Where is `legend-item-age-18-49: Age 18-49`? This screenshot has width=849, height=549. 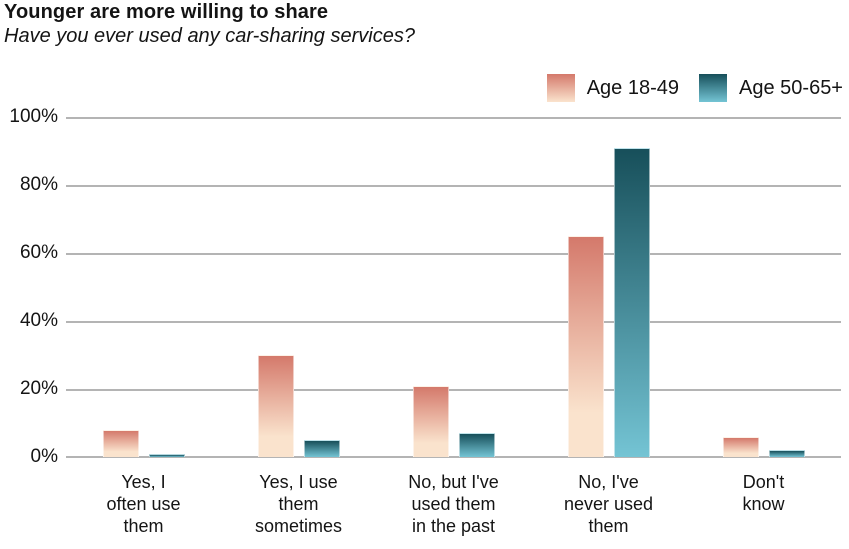
legend-item-age-18-49: Age 18-49 is located at coordinates (613, 88).